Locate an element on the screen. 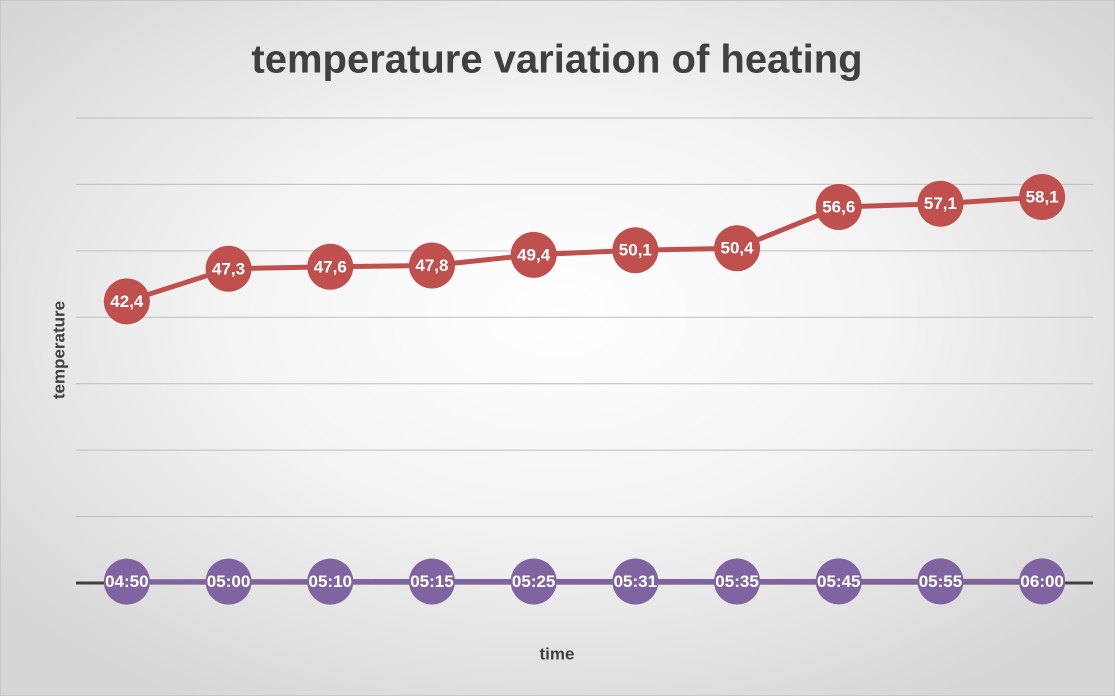 Image resolution: width=1115 pixels, height=696 pixels. data-label: 05:15 is located at coordinates (431, 581).